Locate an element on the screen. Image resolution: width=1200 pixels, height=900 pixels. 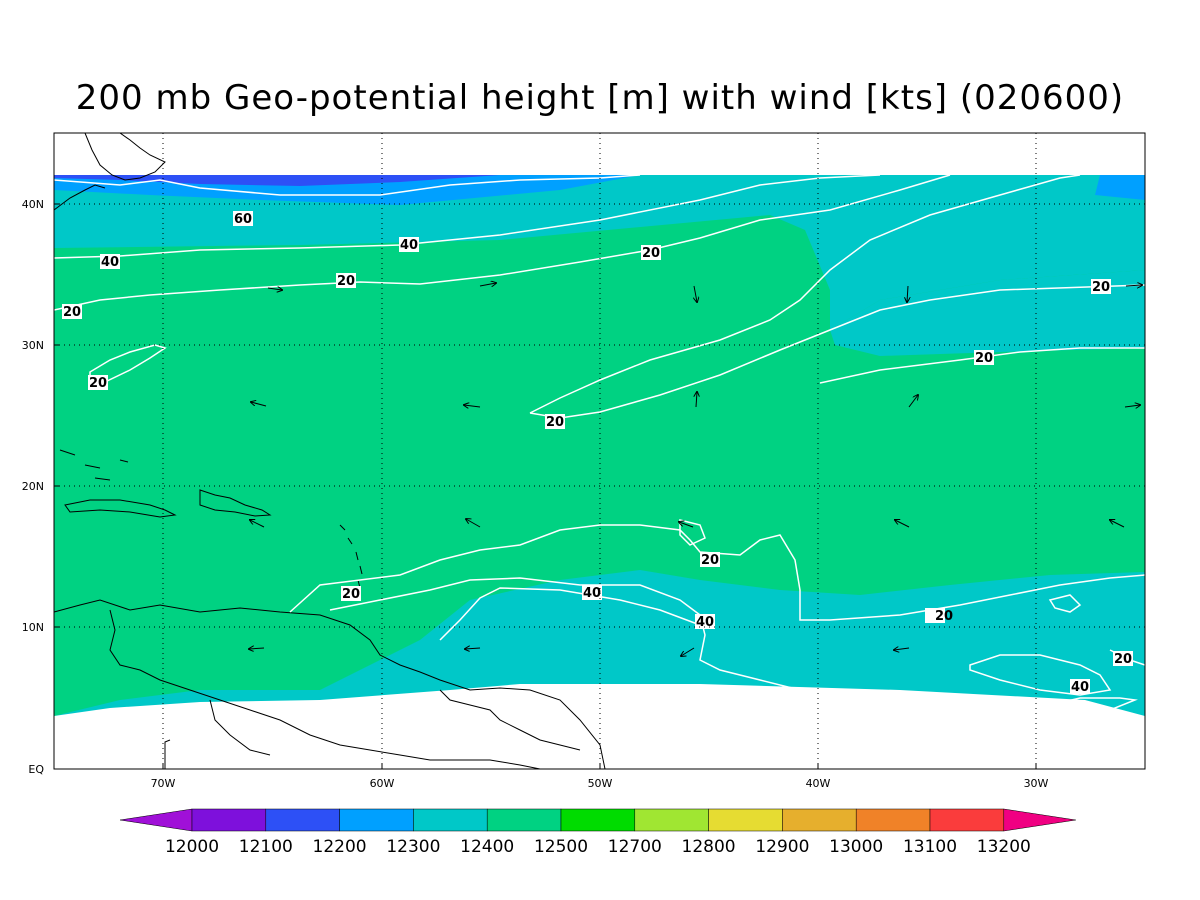
coastline-venezuela is located at coordinates (330, 684).